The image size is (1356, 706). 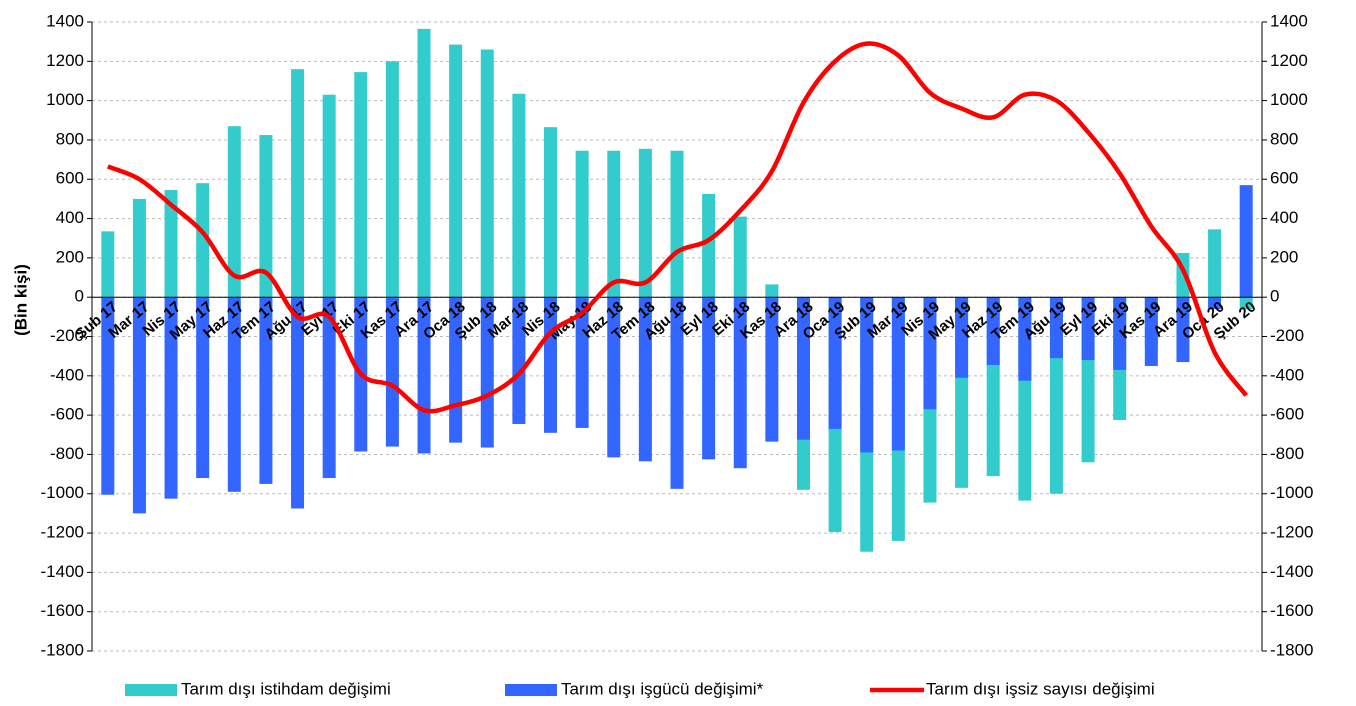 What do you see at coordinates (67, 374) in the screenshot?
I see `y-tick-label: -400` at bounding box center [67, 374].